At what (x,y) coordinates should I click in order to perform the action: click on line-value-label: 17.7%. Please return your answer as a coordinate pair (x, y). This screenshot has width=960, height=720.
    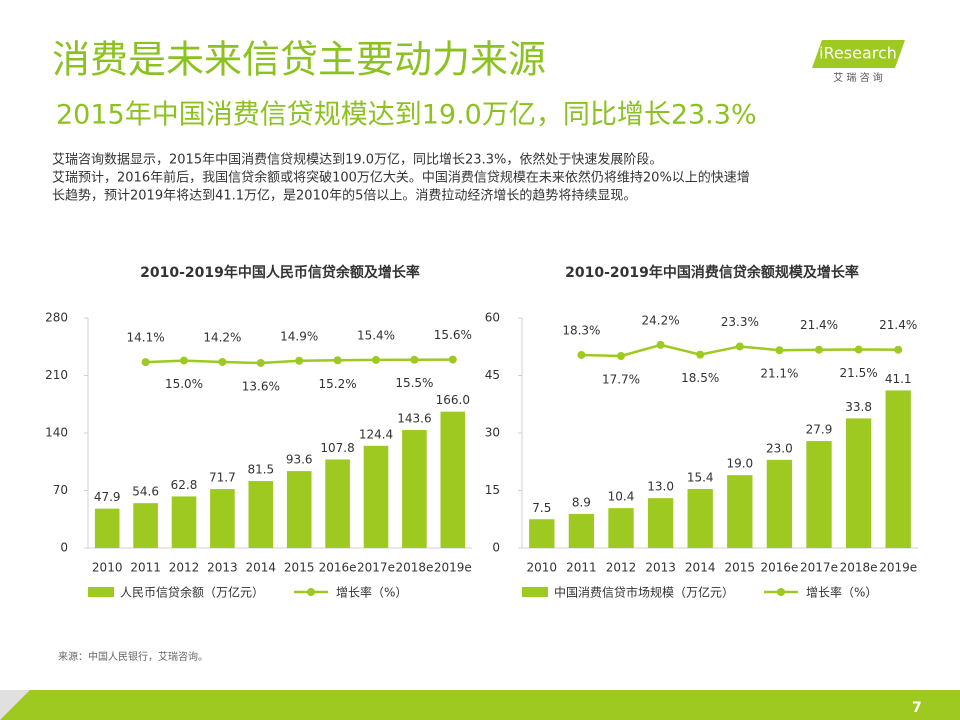
    Looking at the image, I should click on (621, 379).